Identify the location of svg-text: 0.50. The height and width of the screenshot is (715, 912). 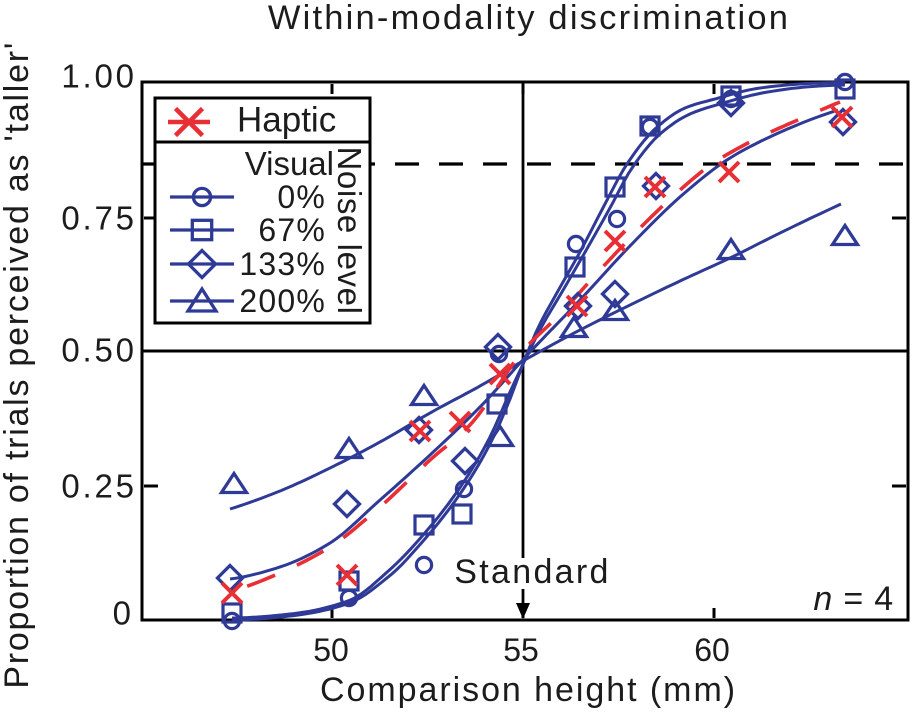
(98, 350).